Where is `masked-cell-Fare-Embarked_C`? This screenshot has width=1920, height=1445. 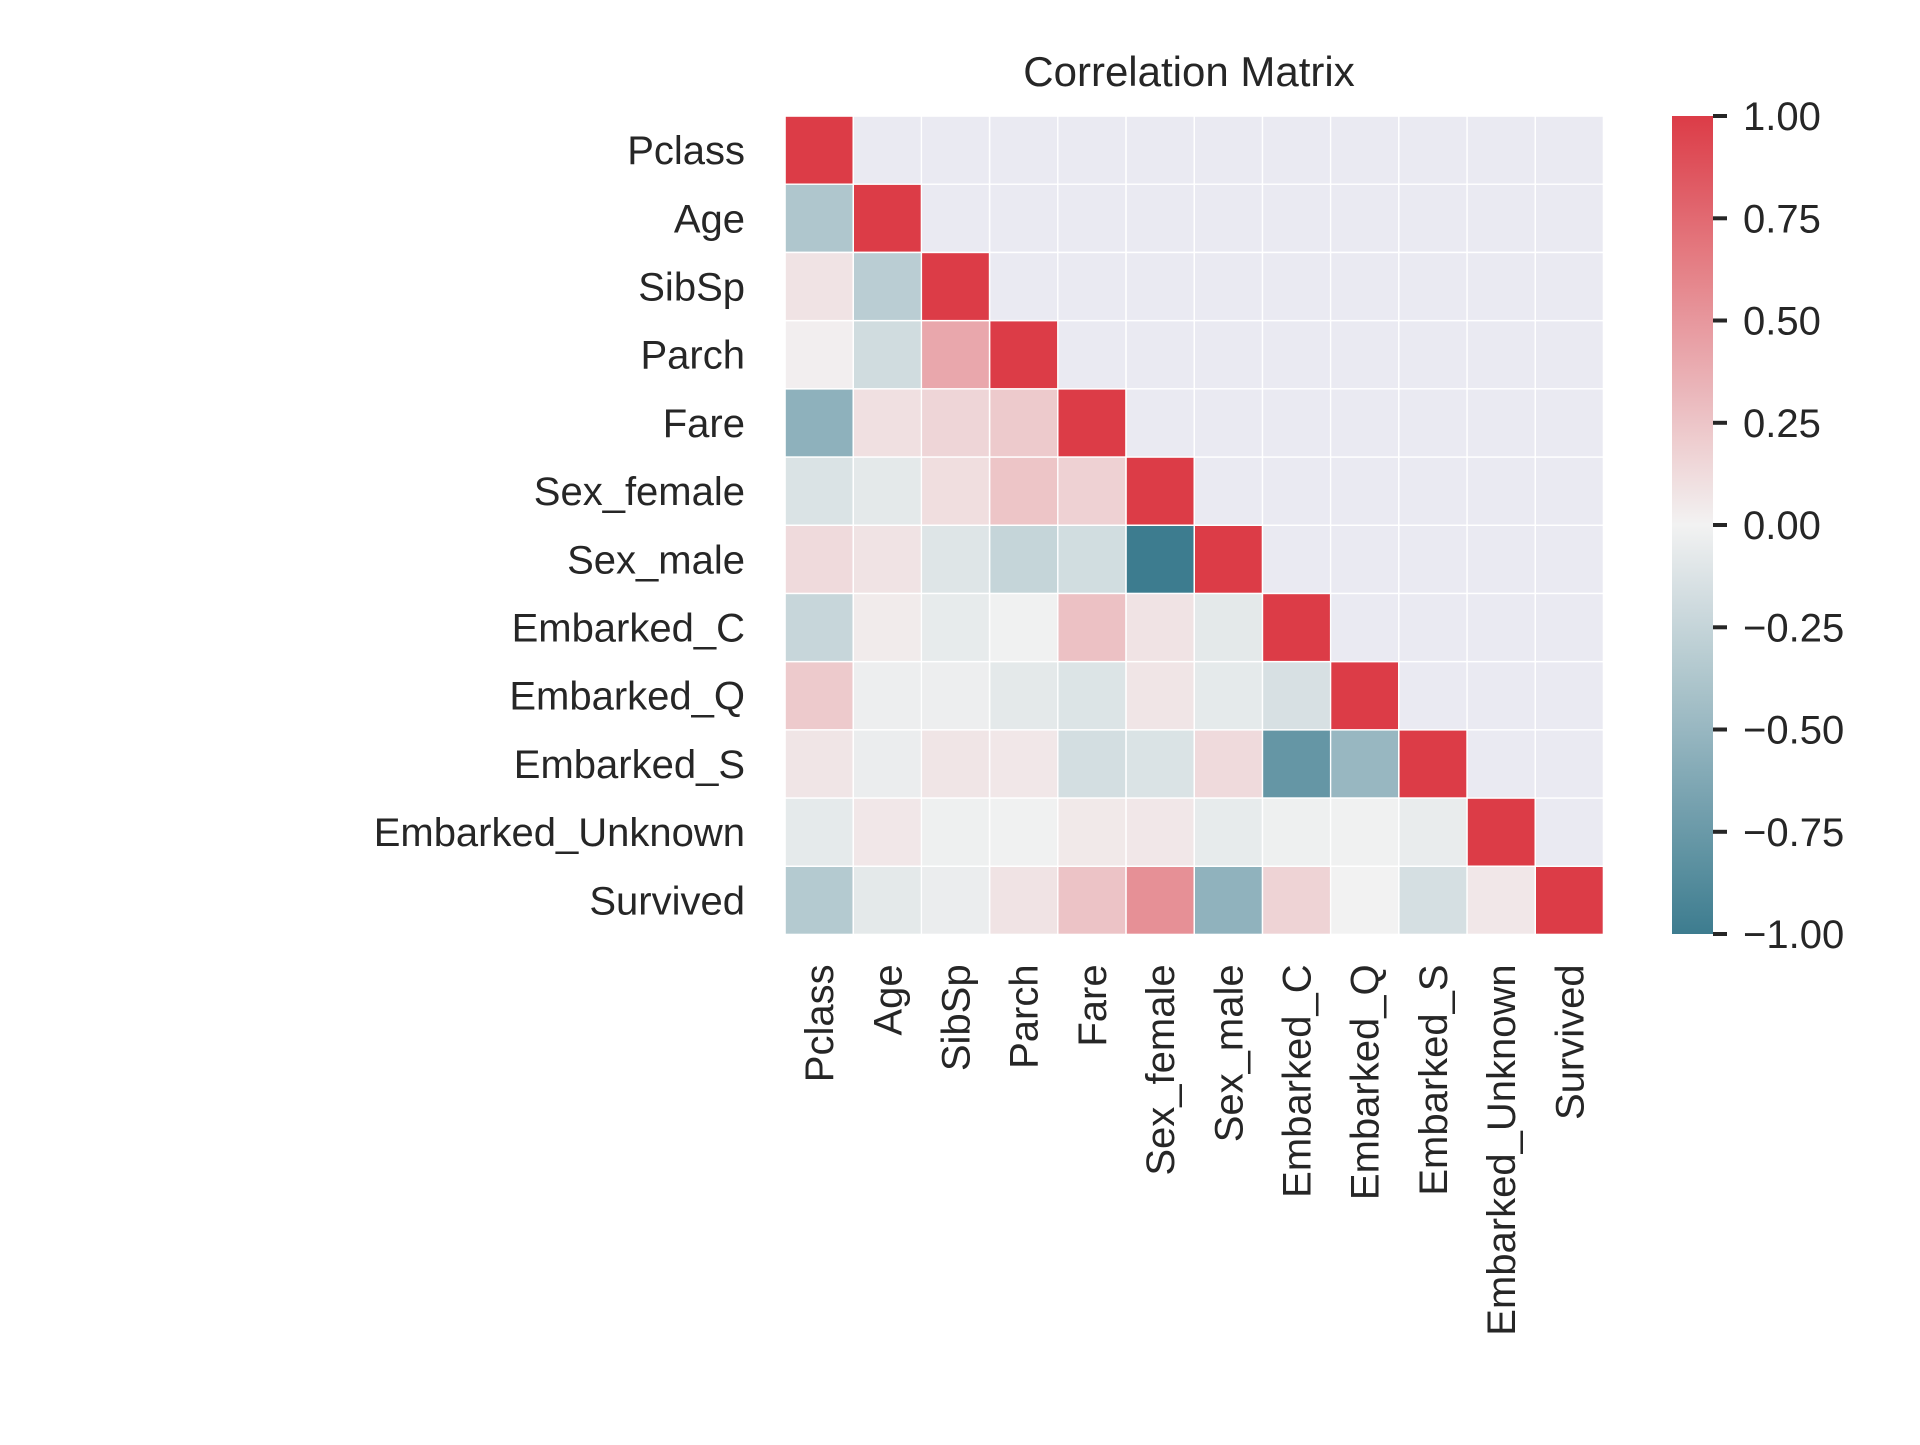
masked-cell-Fare-Embarked_C is located at coordinates (1296, 423).